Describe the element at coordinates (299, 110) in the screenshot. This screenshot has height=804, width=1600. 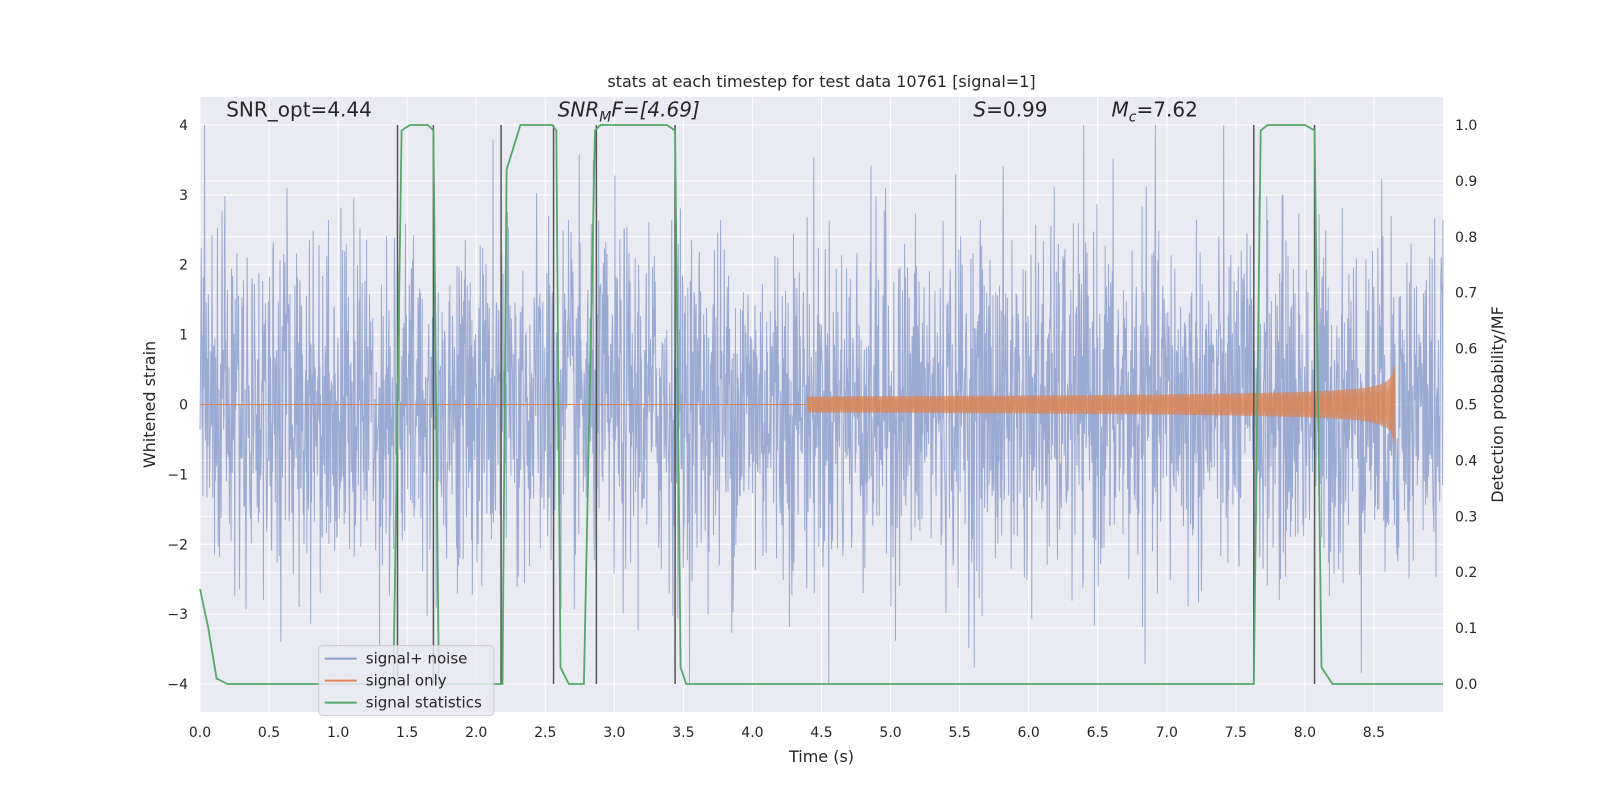
I see `annotation-snr-opt: SNR_opt=4.44` at that location.